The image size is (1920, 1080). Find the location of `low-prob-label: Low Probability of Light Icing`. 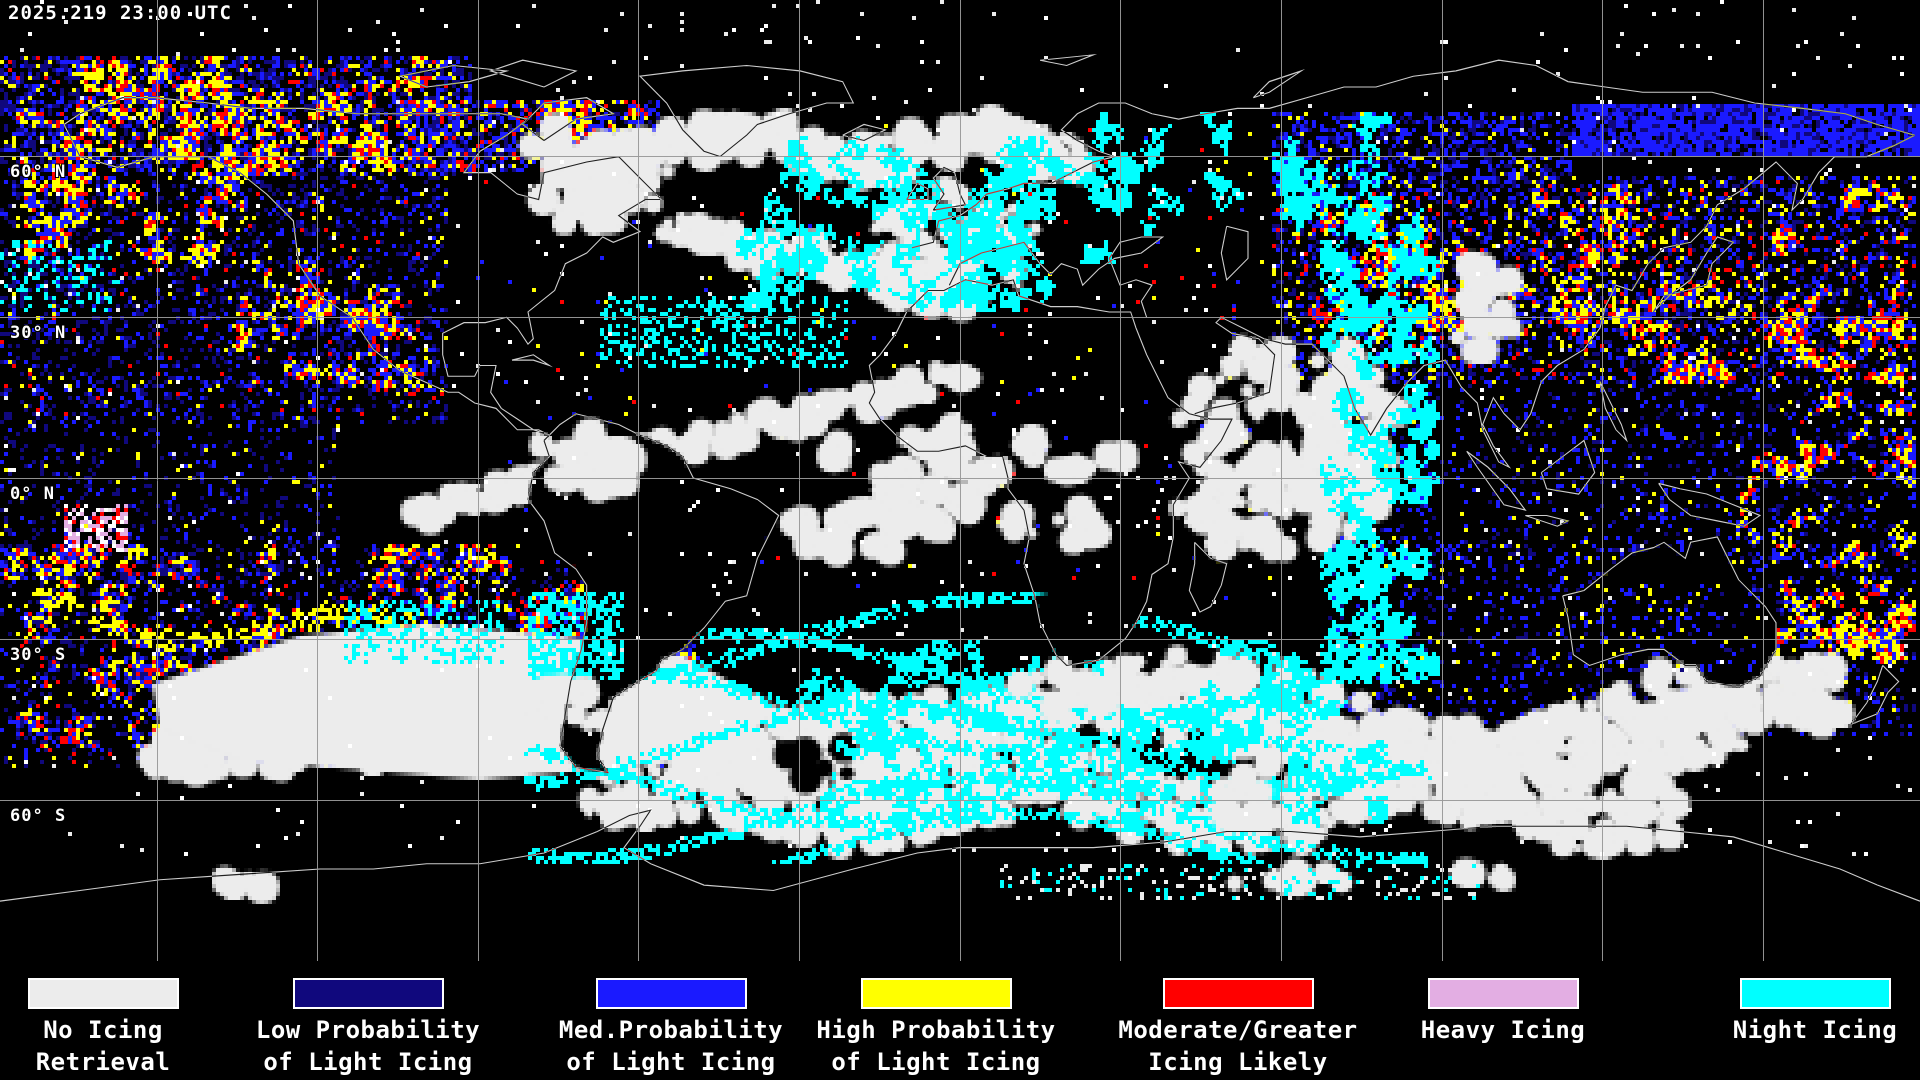

low-prob-label: Low Probability of Light Icing is located at coordinates (368, 1046).